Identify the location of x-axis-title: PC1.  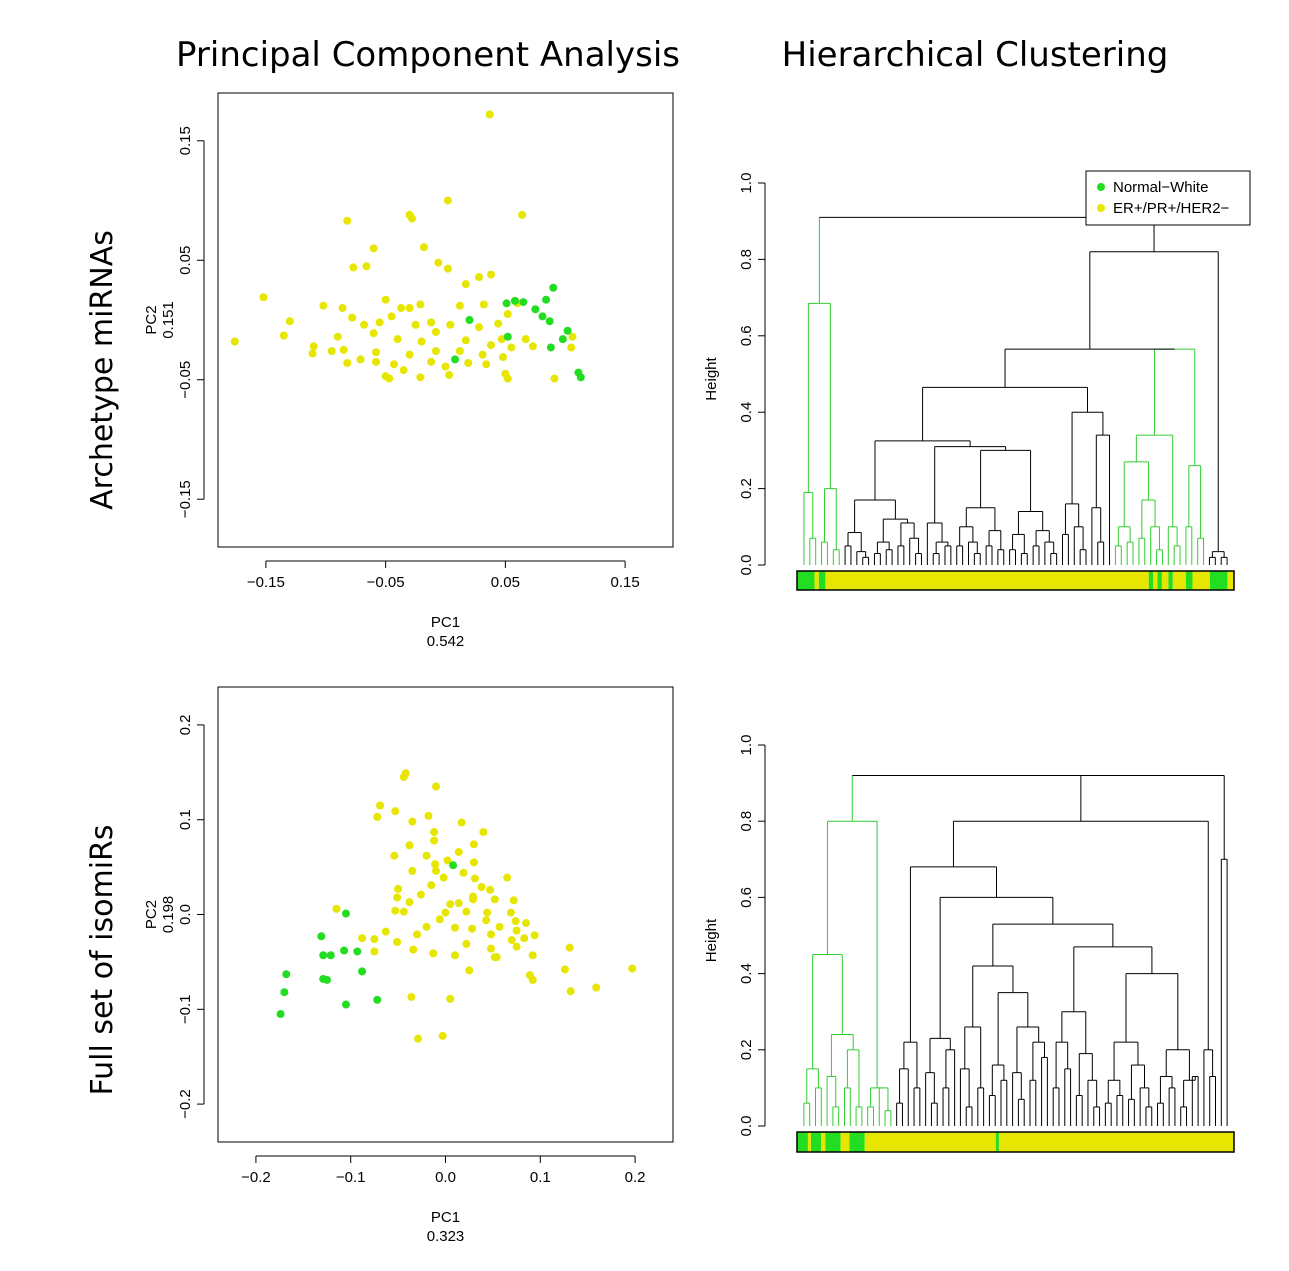
(445, 1217).